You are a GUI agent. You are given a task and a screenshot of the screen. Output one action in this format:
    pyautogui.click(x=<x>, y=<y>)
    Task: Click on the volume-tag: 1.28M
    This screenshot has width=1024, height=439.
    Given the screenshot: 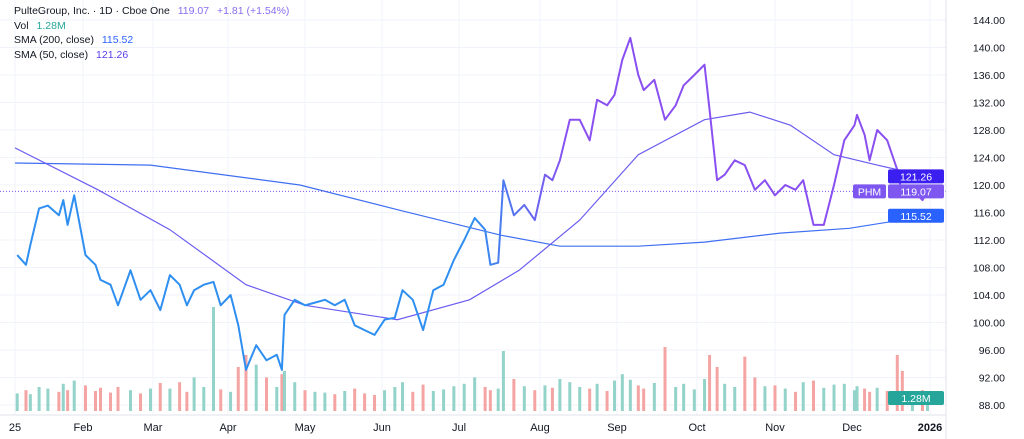 What is the action you would take?
    pyautogui.click(x=915, y=399)
    